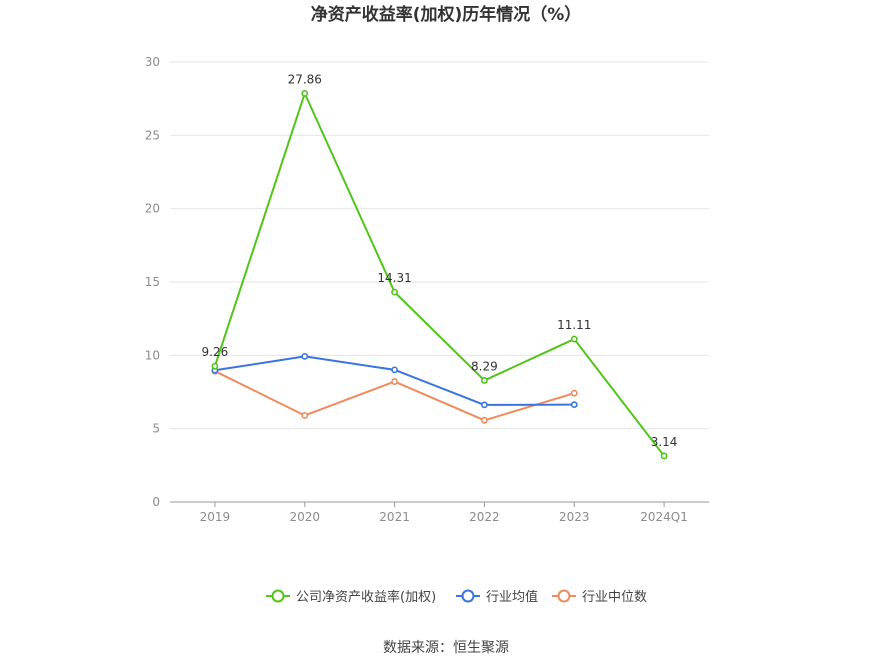  I want to click on legend: 公司净资产收益率(加权) 行业均值 行业中位数, so click(456, 597).